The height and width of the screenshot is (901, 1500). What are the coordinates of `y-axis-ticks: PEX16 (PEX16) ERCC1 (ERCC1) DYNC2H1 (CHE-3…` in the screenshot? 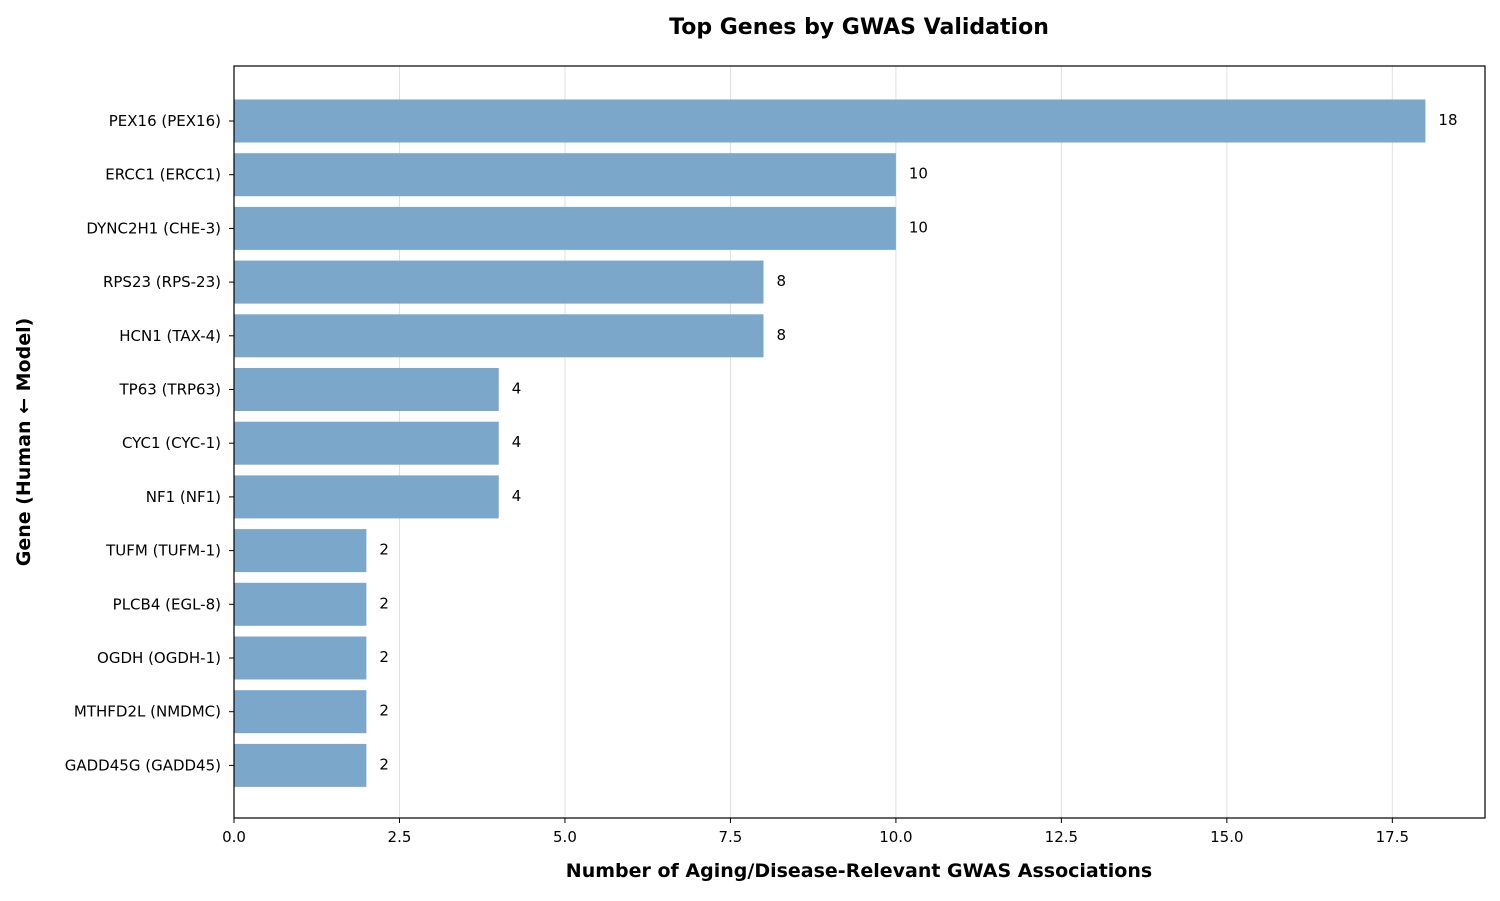 It's located at (149, 443).